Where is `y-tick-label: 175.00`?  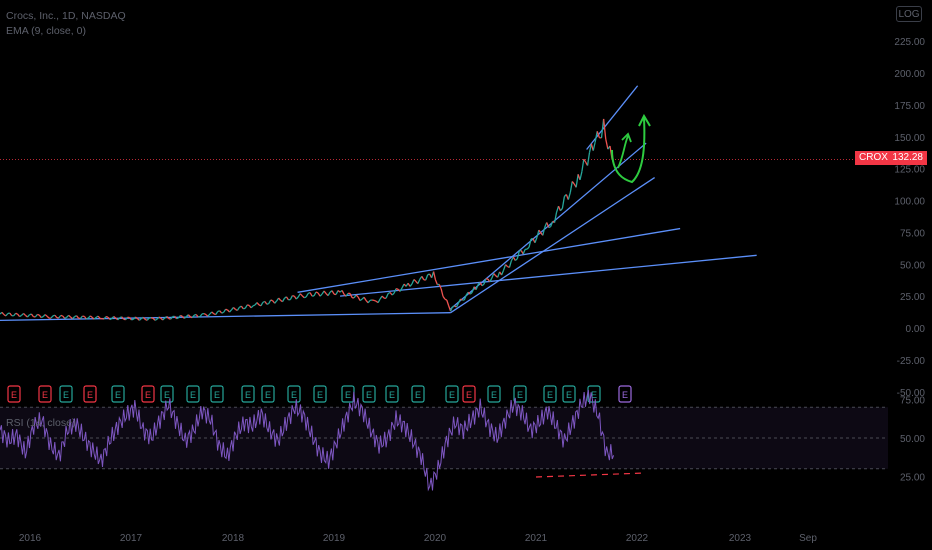 y-tick-label: 175.00 is located at coordinates (909, 106).